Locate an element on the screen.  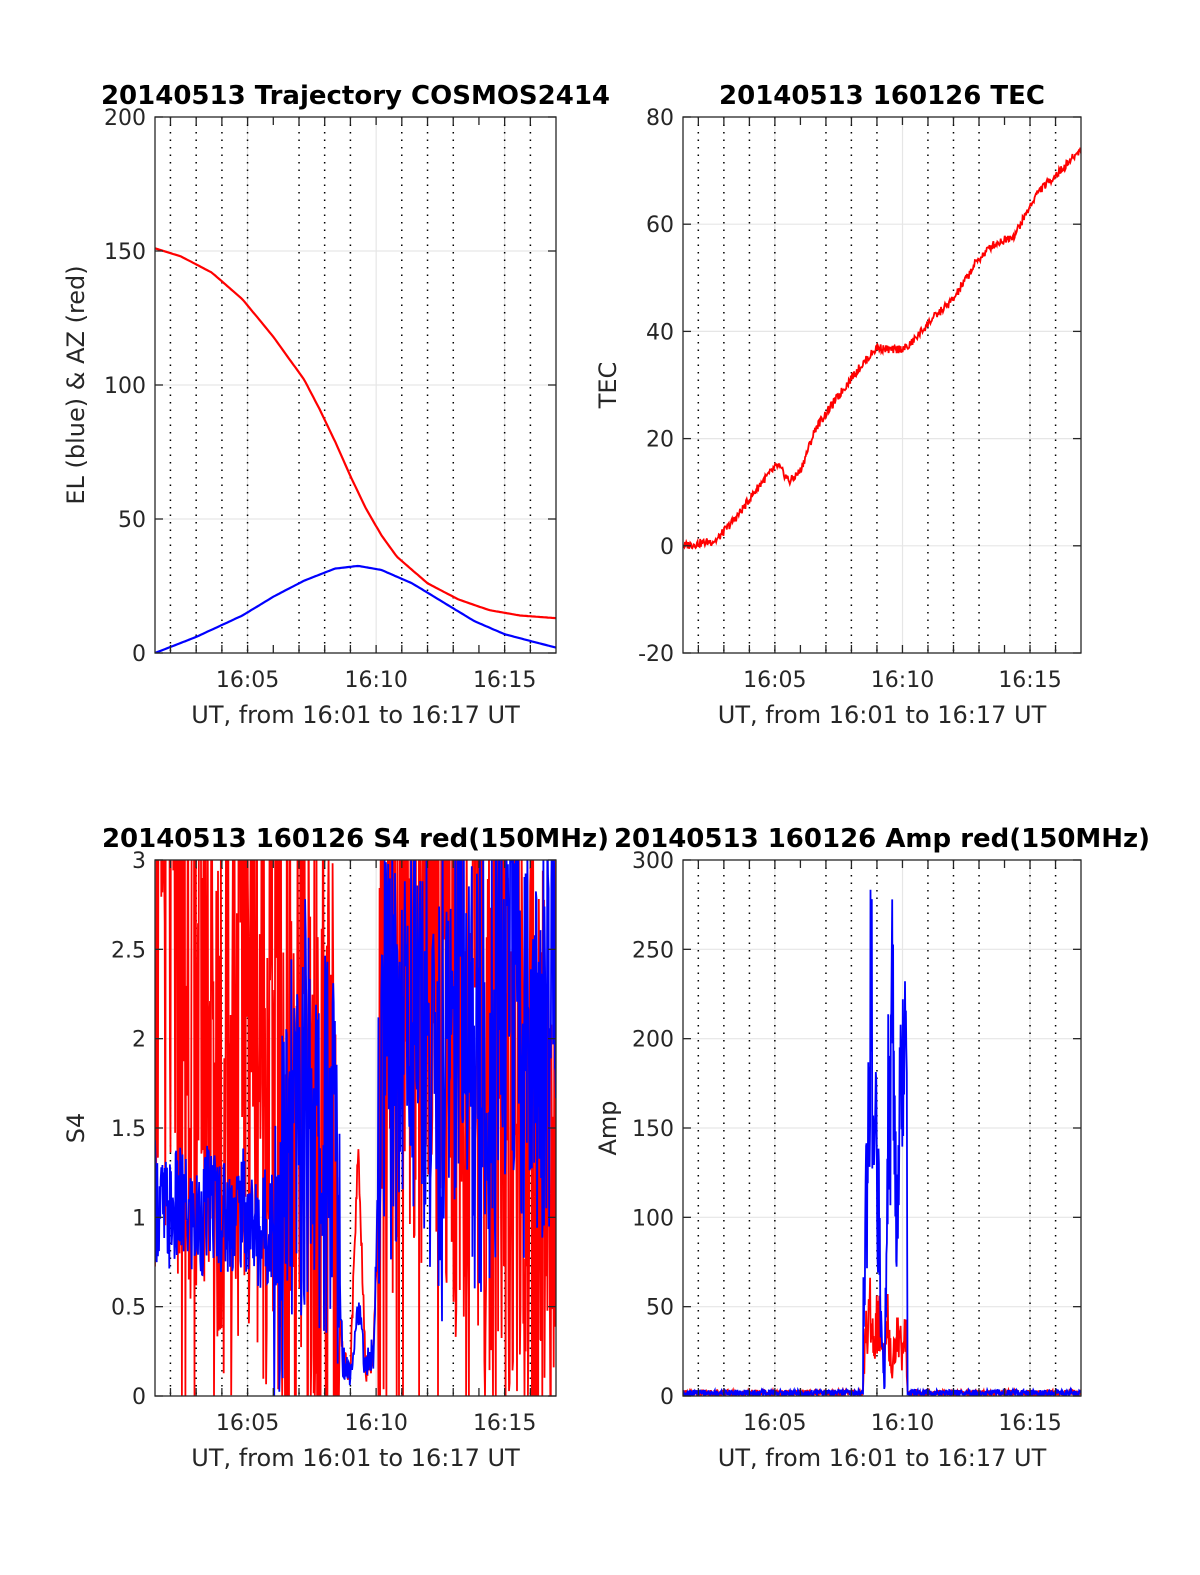
y-axis-label: TEC is located at coordinates (608, 386).